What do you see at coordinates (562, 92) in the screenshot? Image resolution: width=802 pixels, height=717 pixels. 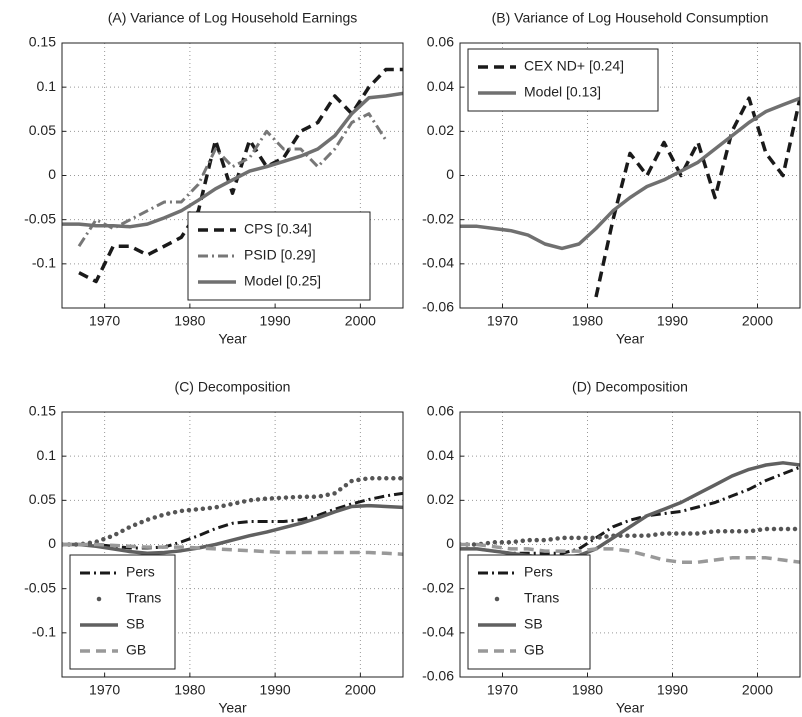 I see `legend-label: Model [0.13]` at bounding box center [562, 92].